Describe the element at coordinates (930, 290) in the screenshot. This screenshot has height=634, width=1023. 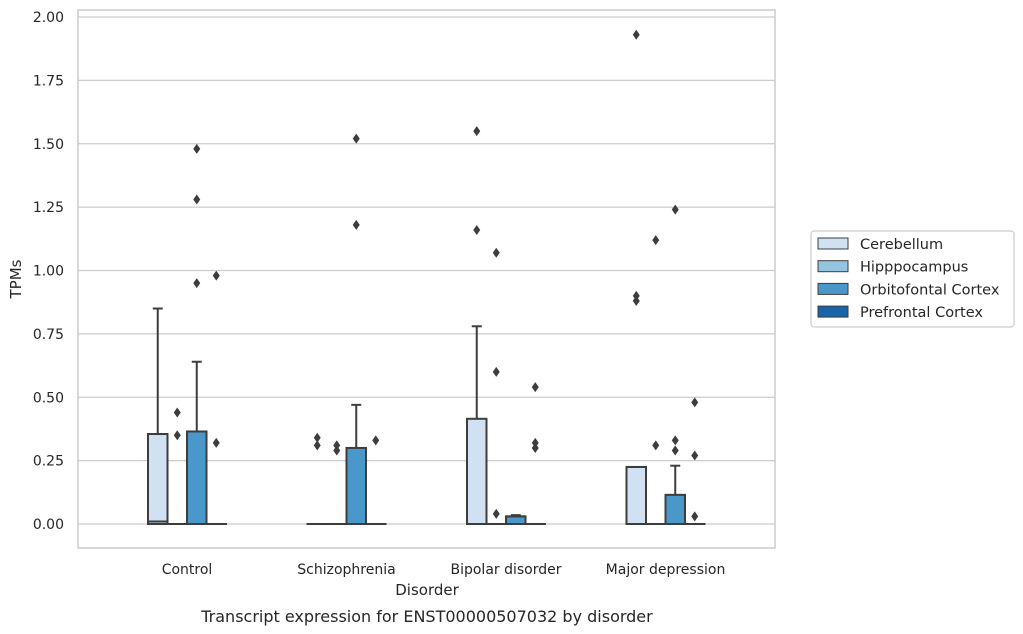
I see `legend-label: Orbitofontal Cortex` at that location.